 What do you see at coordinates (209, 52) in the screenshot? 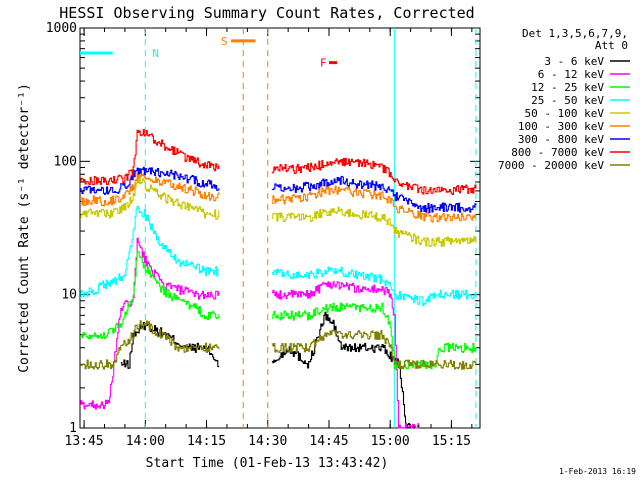
I see `annotation-layer: N S F` at bounding box center [209, 52].